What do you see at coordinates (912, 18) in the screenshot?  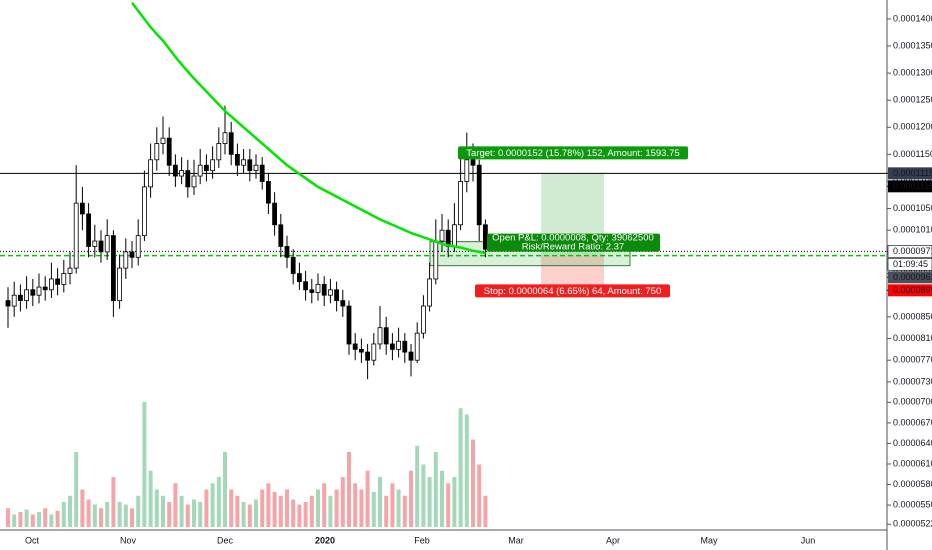 I see `y-tick-label: 0.0001400` at bounding box center [912, 18].